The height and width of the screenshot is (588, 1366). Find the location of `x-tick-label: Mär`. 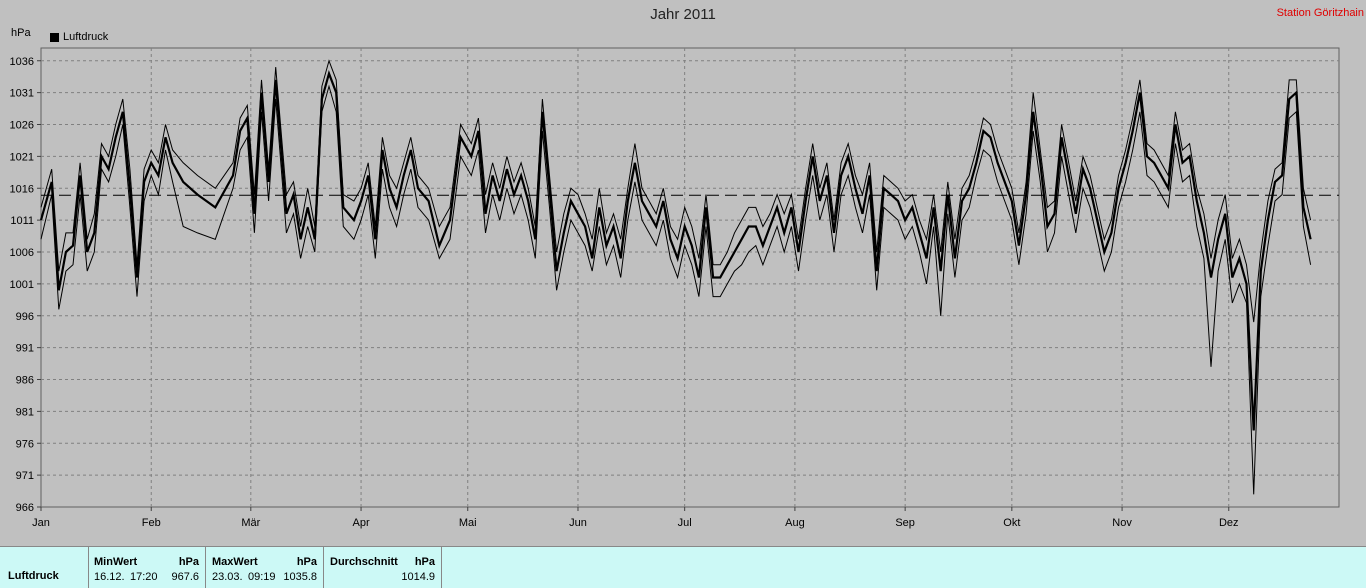

x-tick-label: Mär is located at coordinates (250, 523).